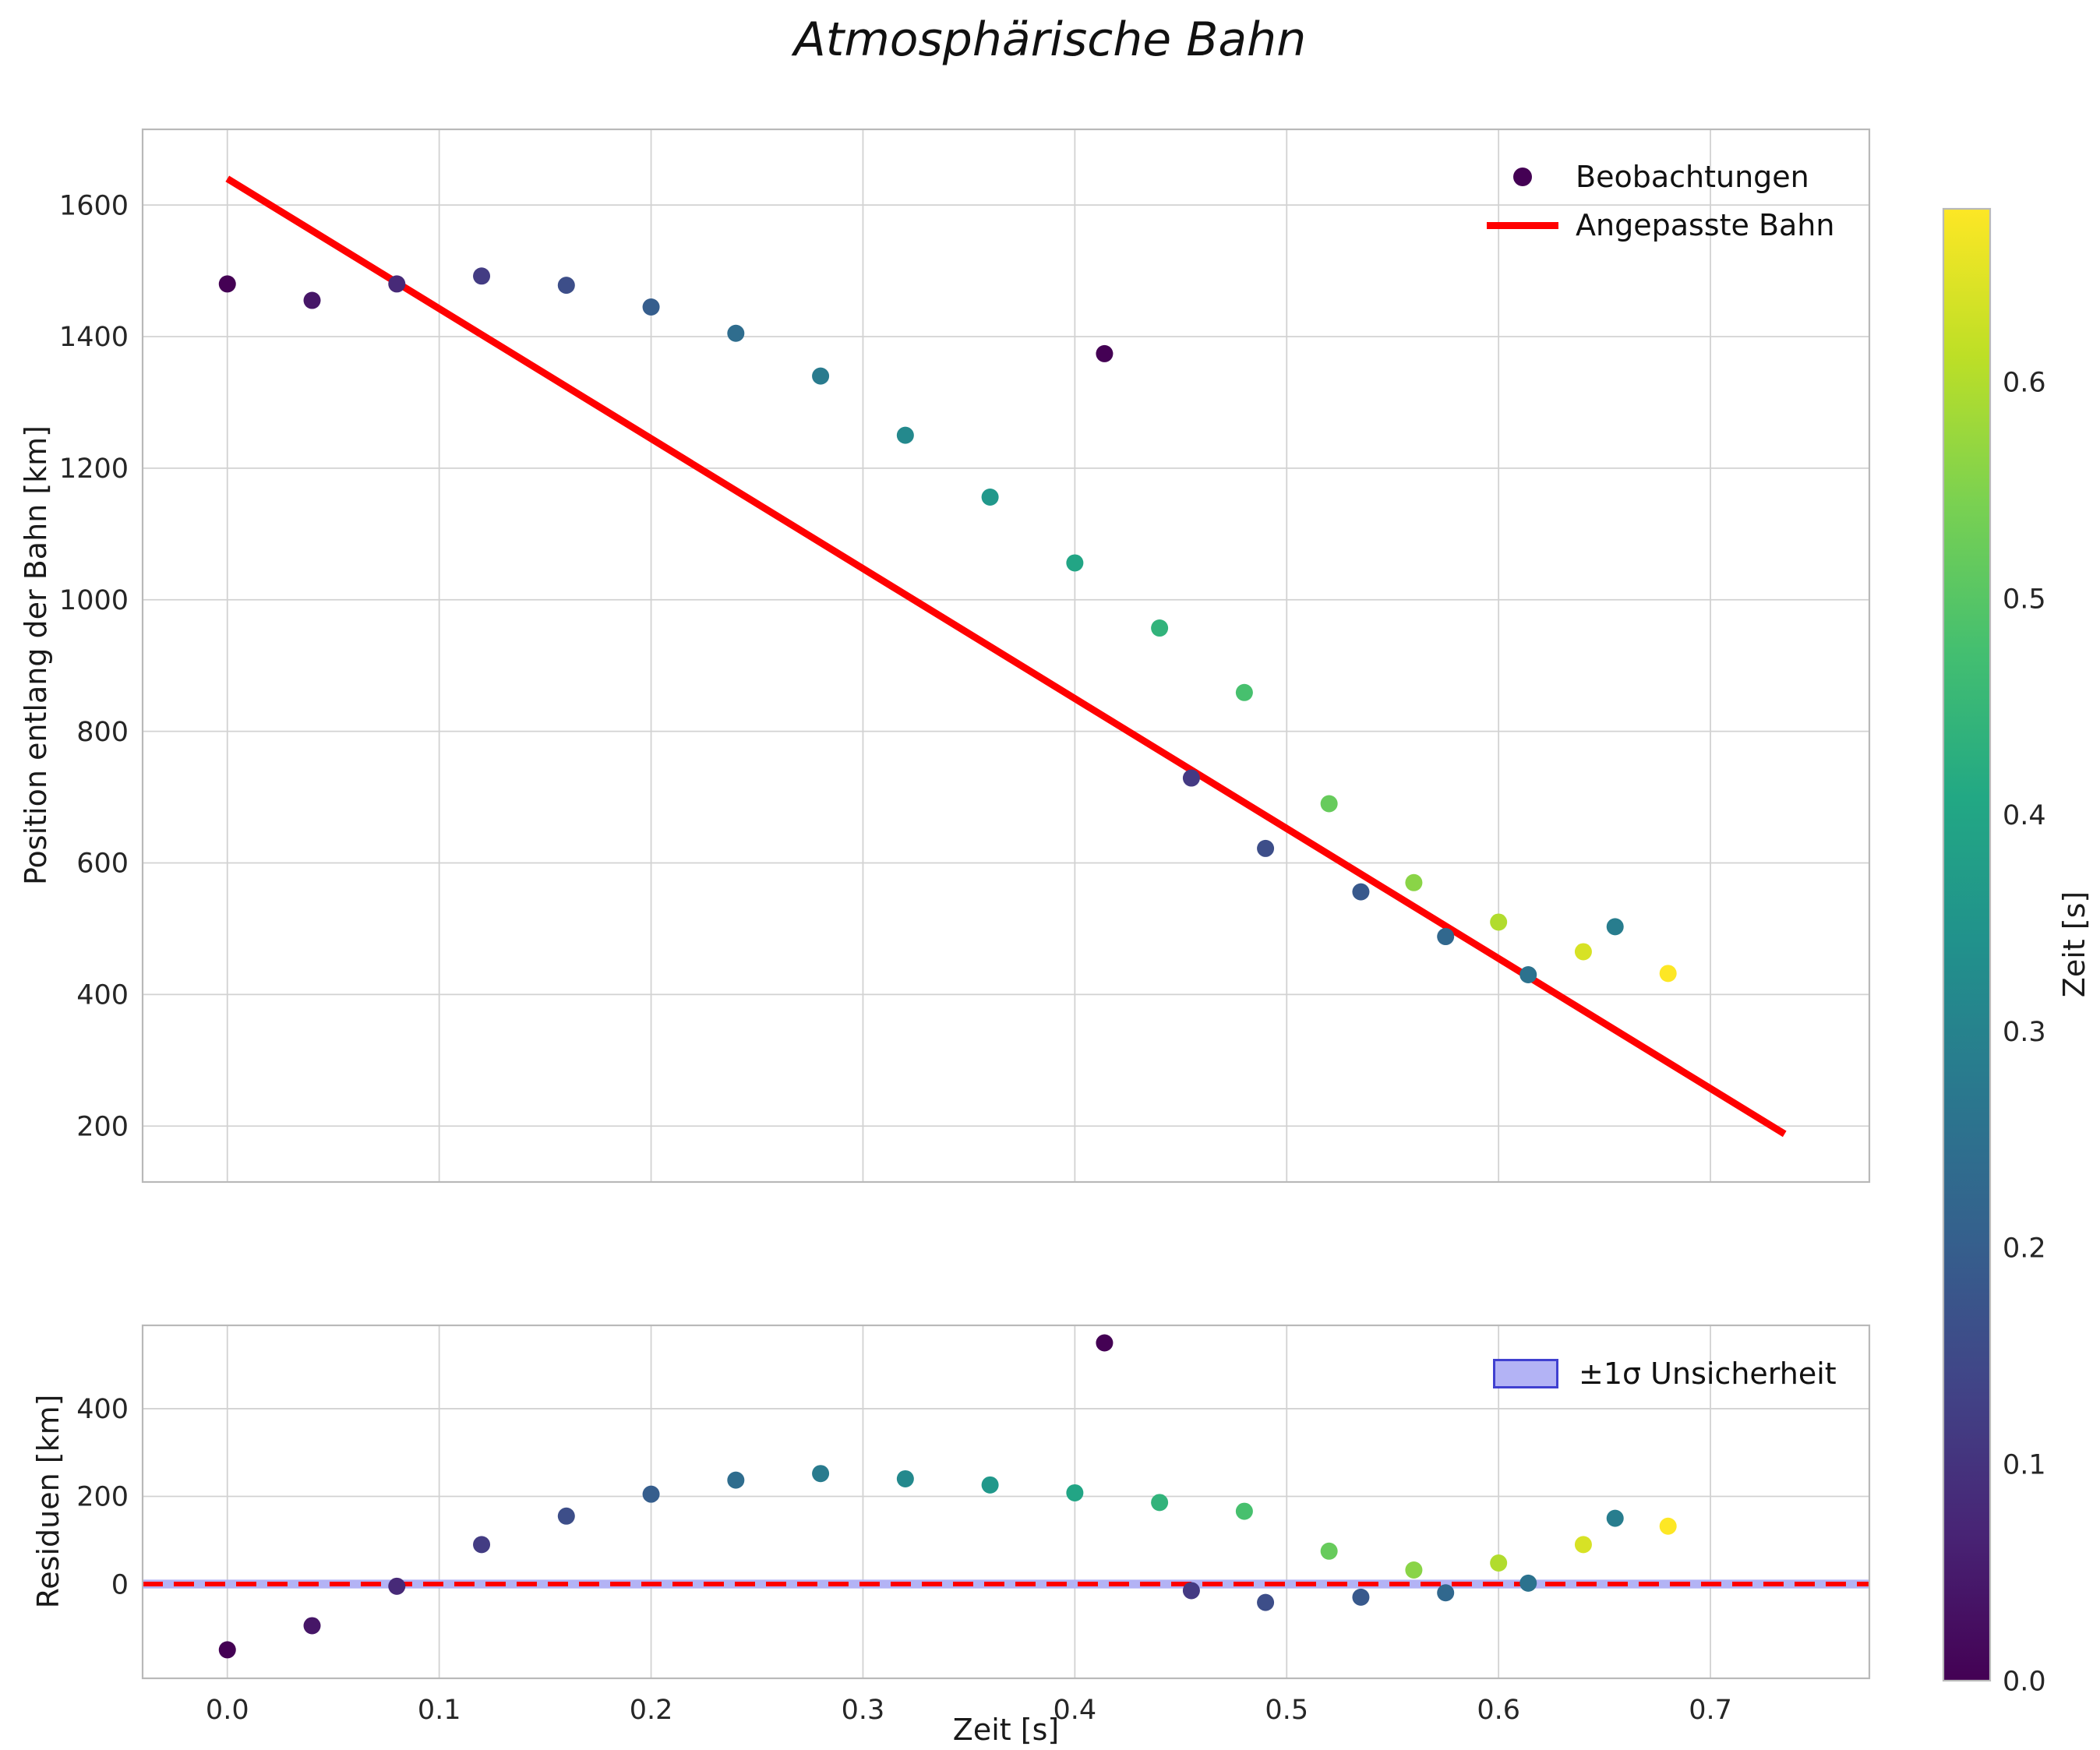  I want to click on residual-y-axis-label: Residuen [km], so click(48, 1501).